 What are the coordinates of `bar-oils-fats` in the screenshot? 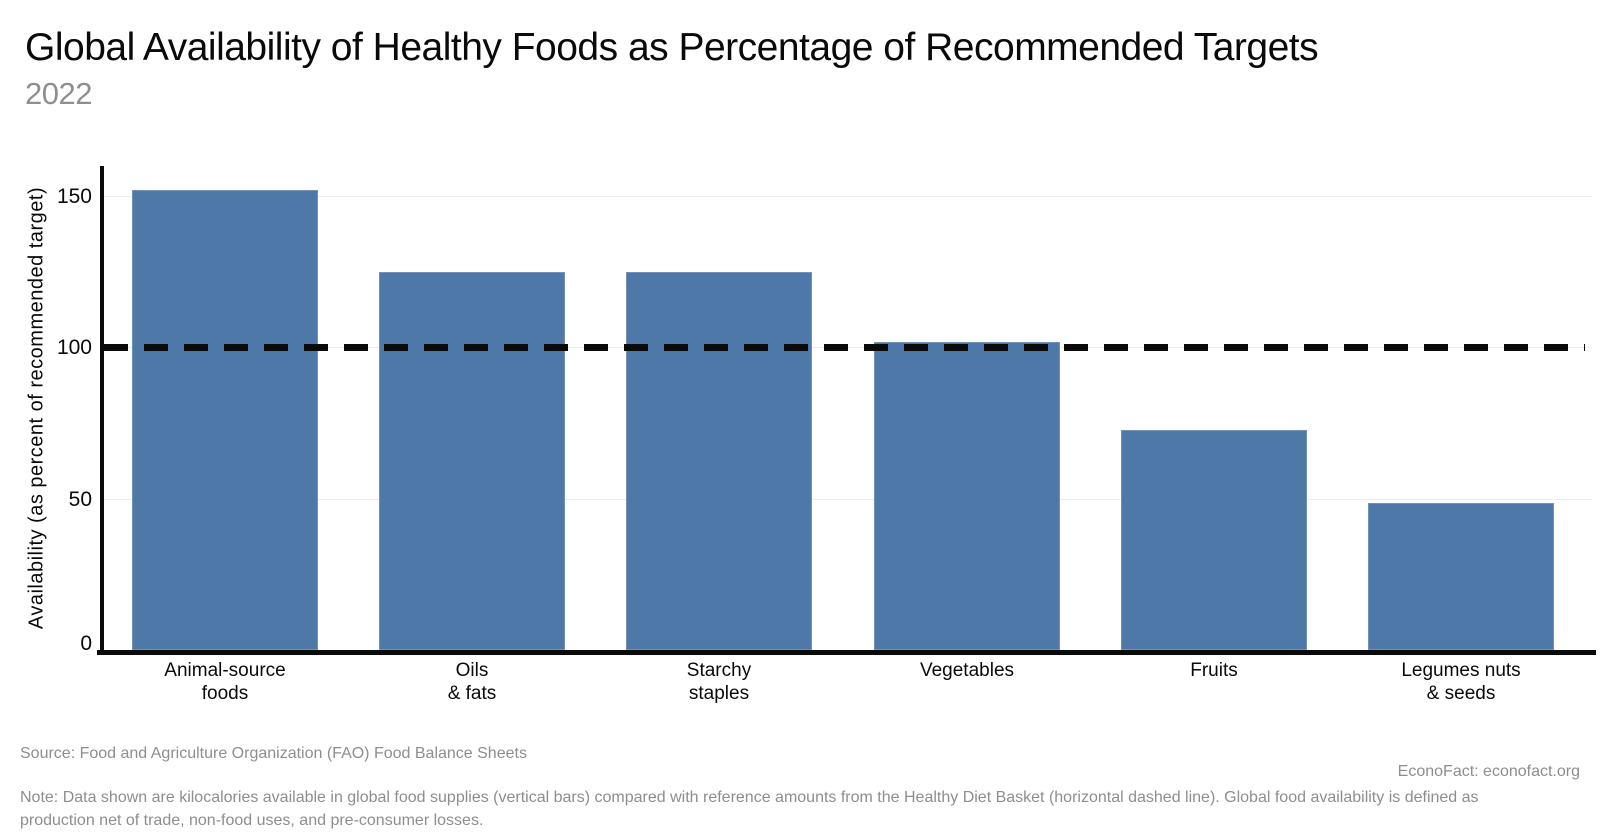 It's located at (472, 461).